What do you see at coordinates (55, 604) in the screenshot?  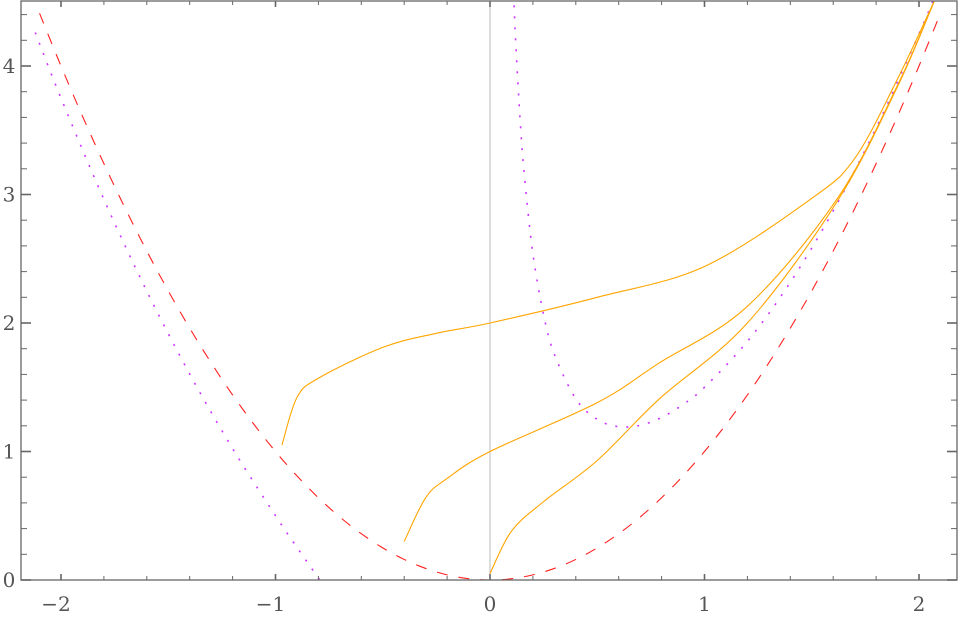 I see `x-tick-label: −2` at bounding box center [55, 604].